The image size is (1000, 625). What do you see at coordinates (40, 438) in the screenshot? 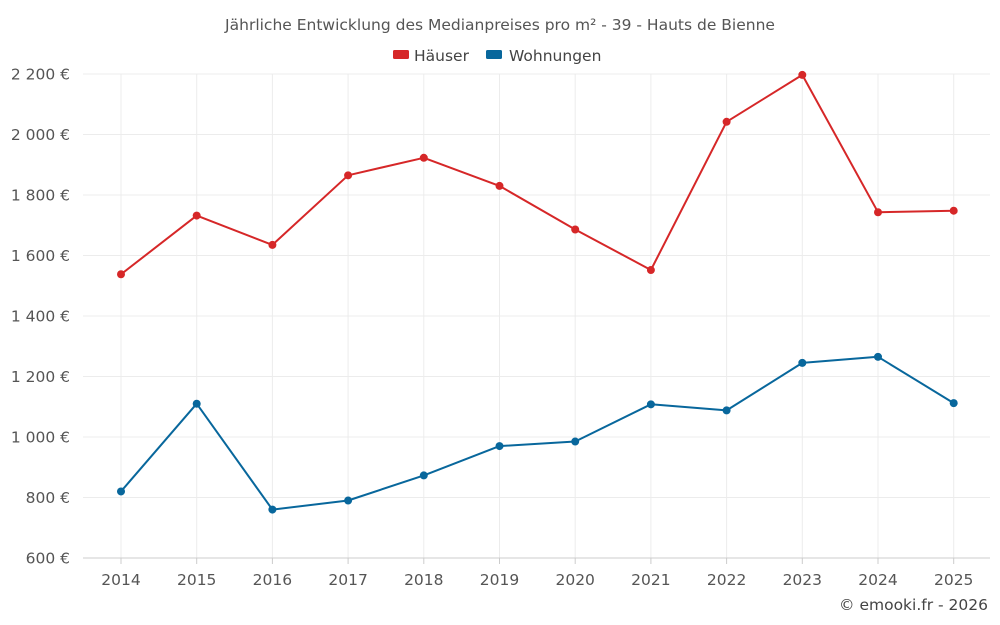
I see `y-tick-label: 1 000 €` at bounding box center [40, 438].